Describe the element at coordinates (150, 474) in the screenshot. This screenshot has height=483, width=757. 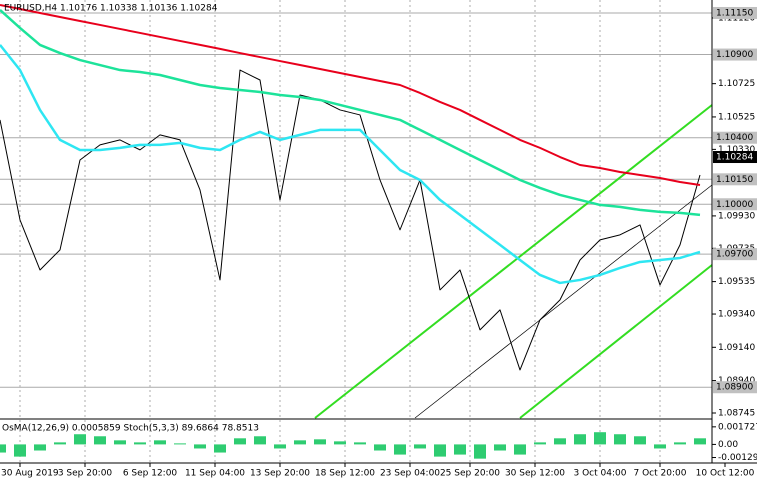
I see `x-tick-label: 6 Sep 12:00` at that location.